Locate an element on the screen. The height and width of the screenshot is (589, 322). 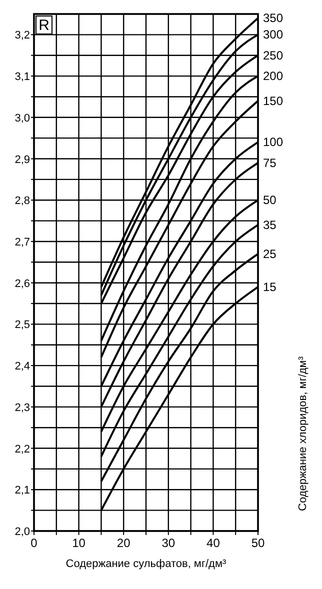
y-tick-label: 3,0 is located at coordinates (22, 118).